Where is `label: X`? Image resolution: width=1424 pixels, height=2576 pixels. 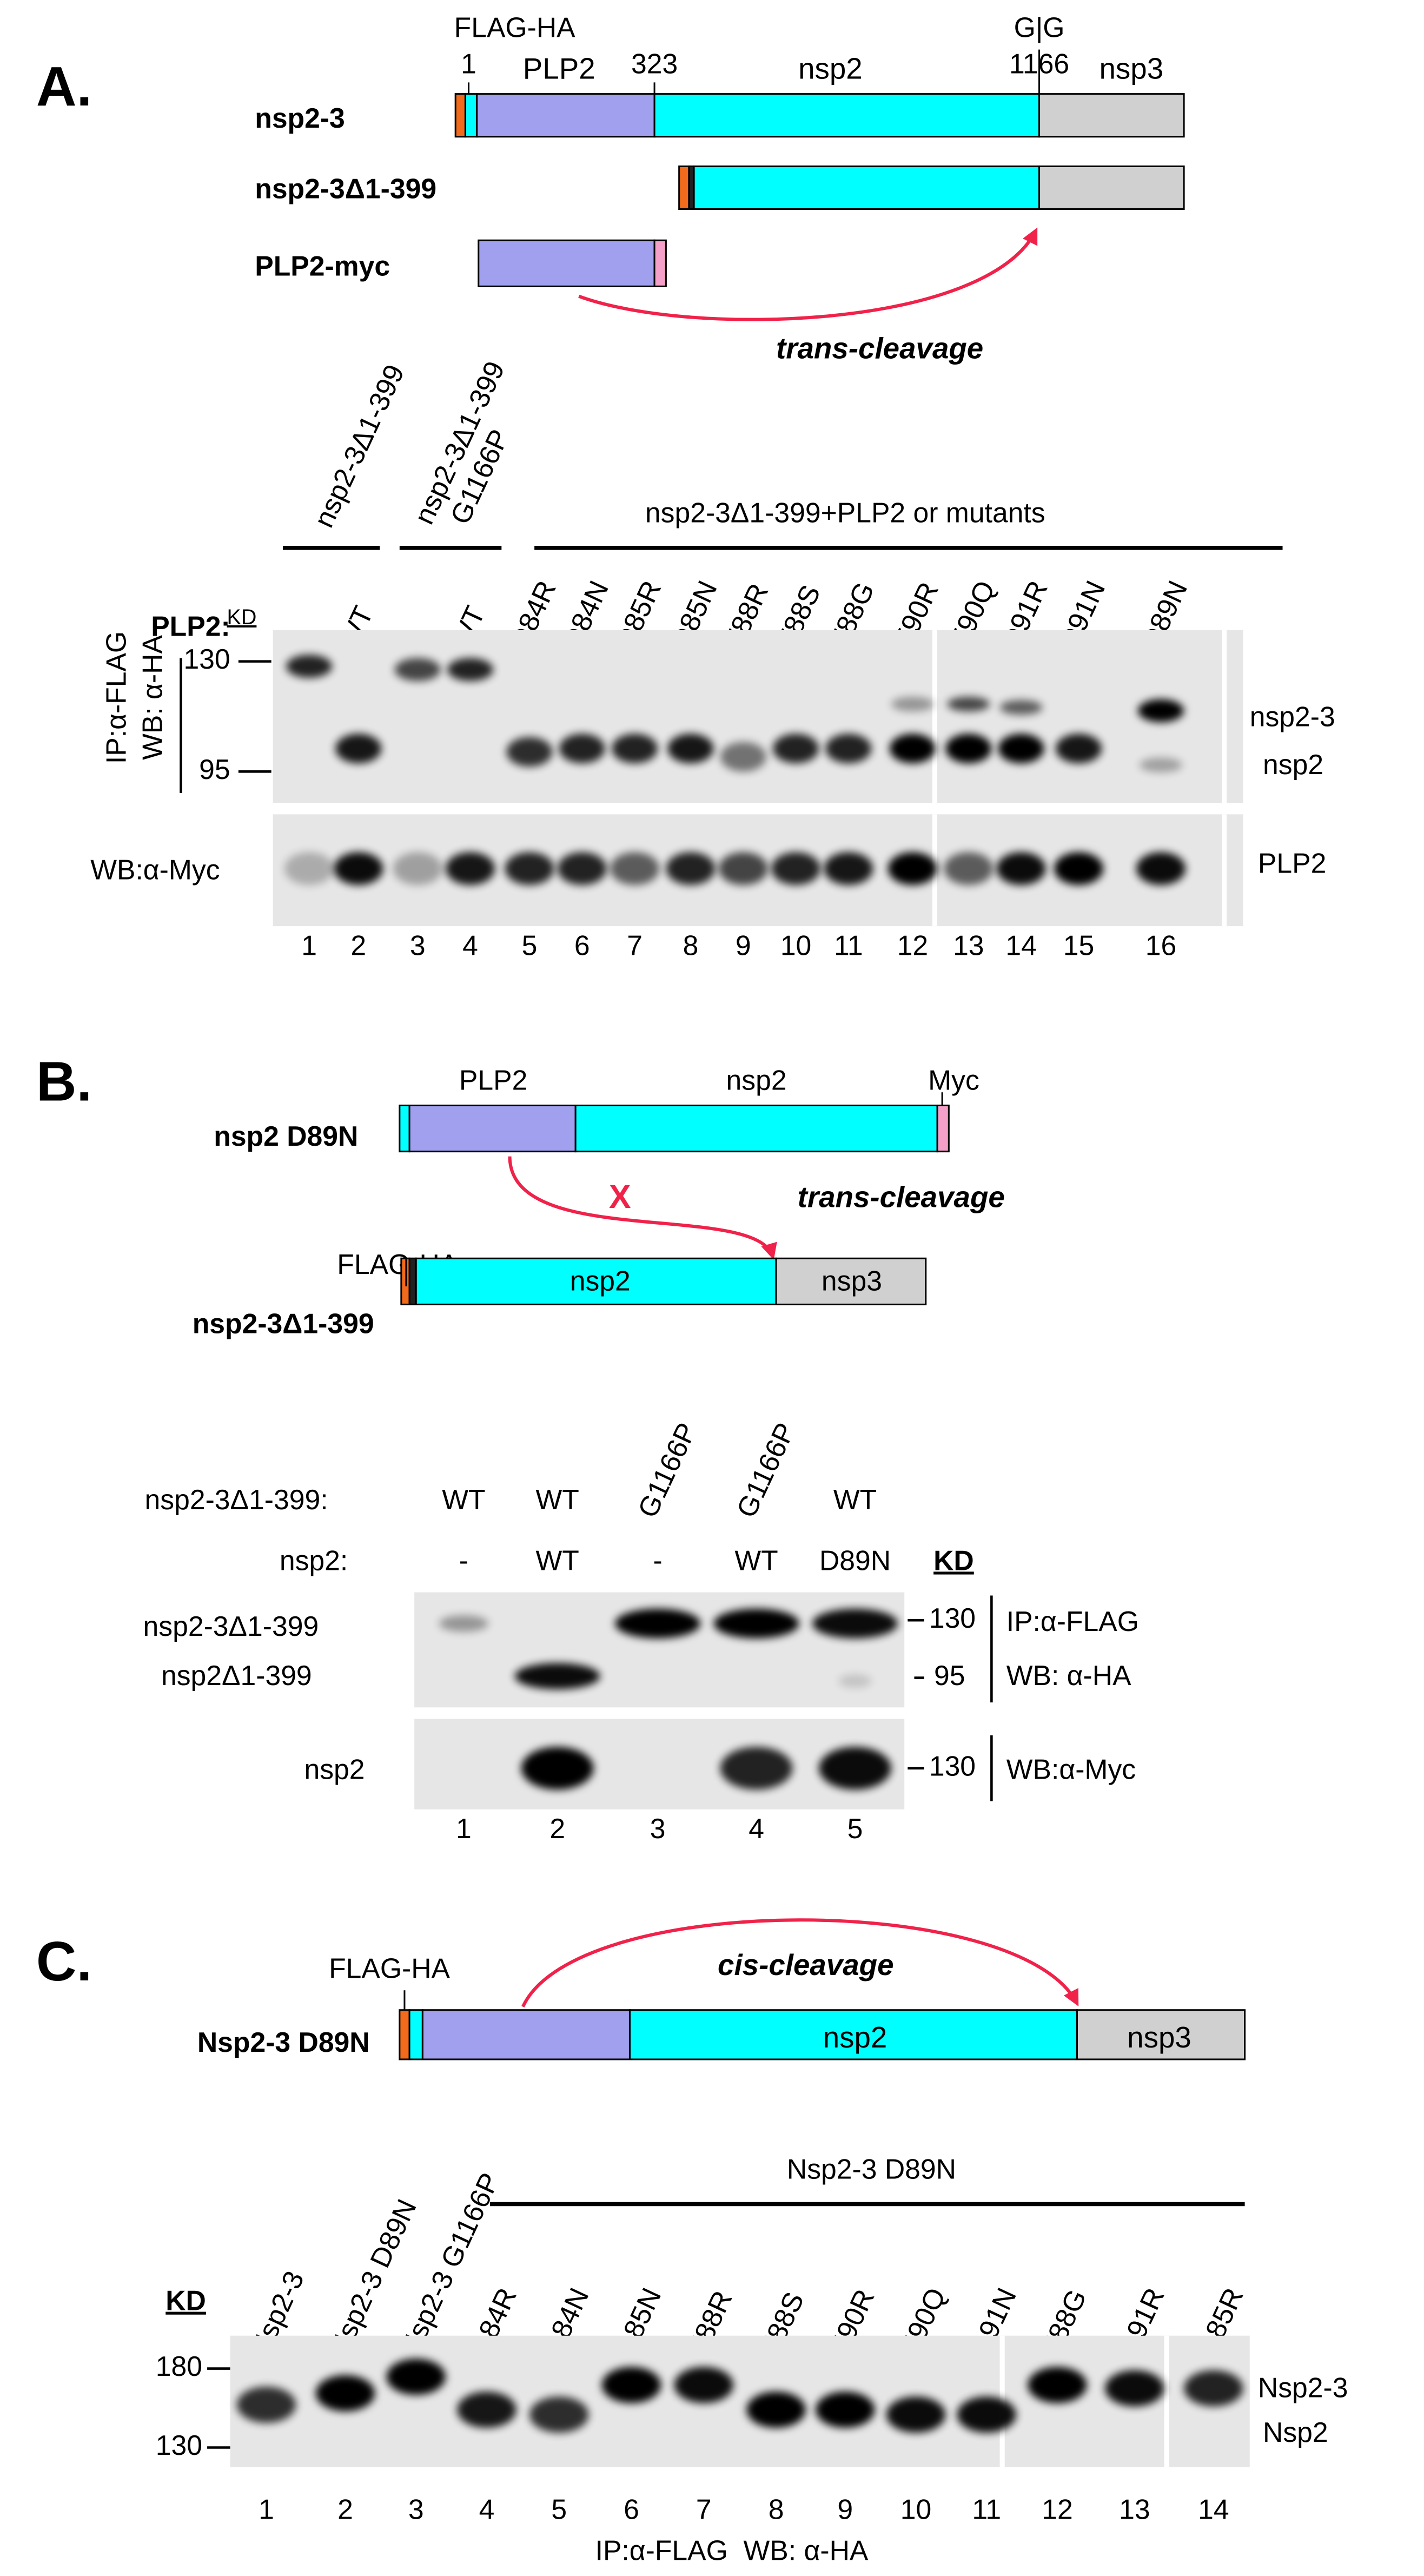 label: X is located at coordinates (620, 1196).